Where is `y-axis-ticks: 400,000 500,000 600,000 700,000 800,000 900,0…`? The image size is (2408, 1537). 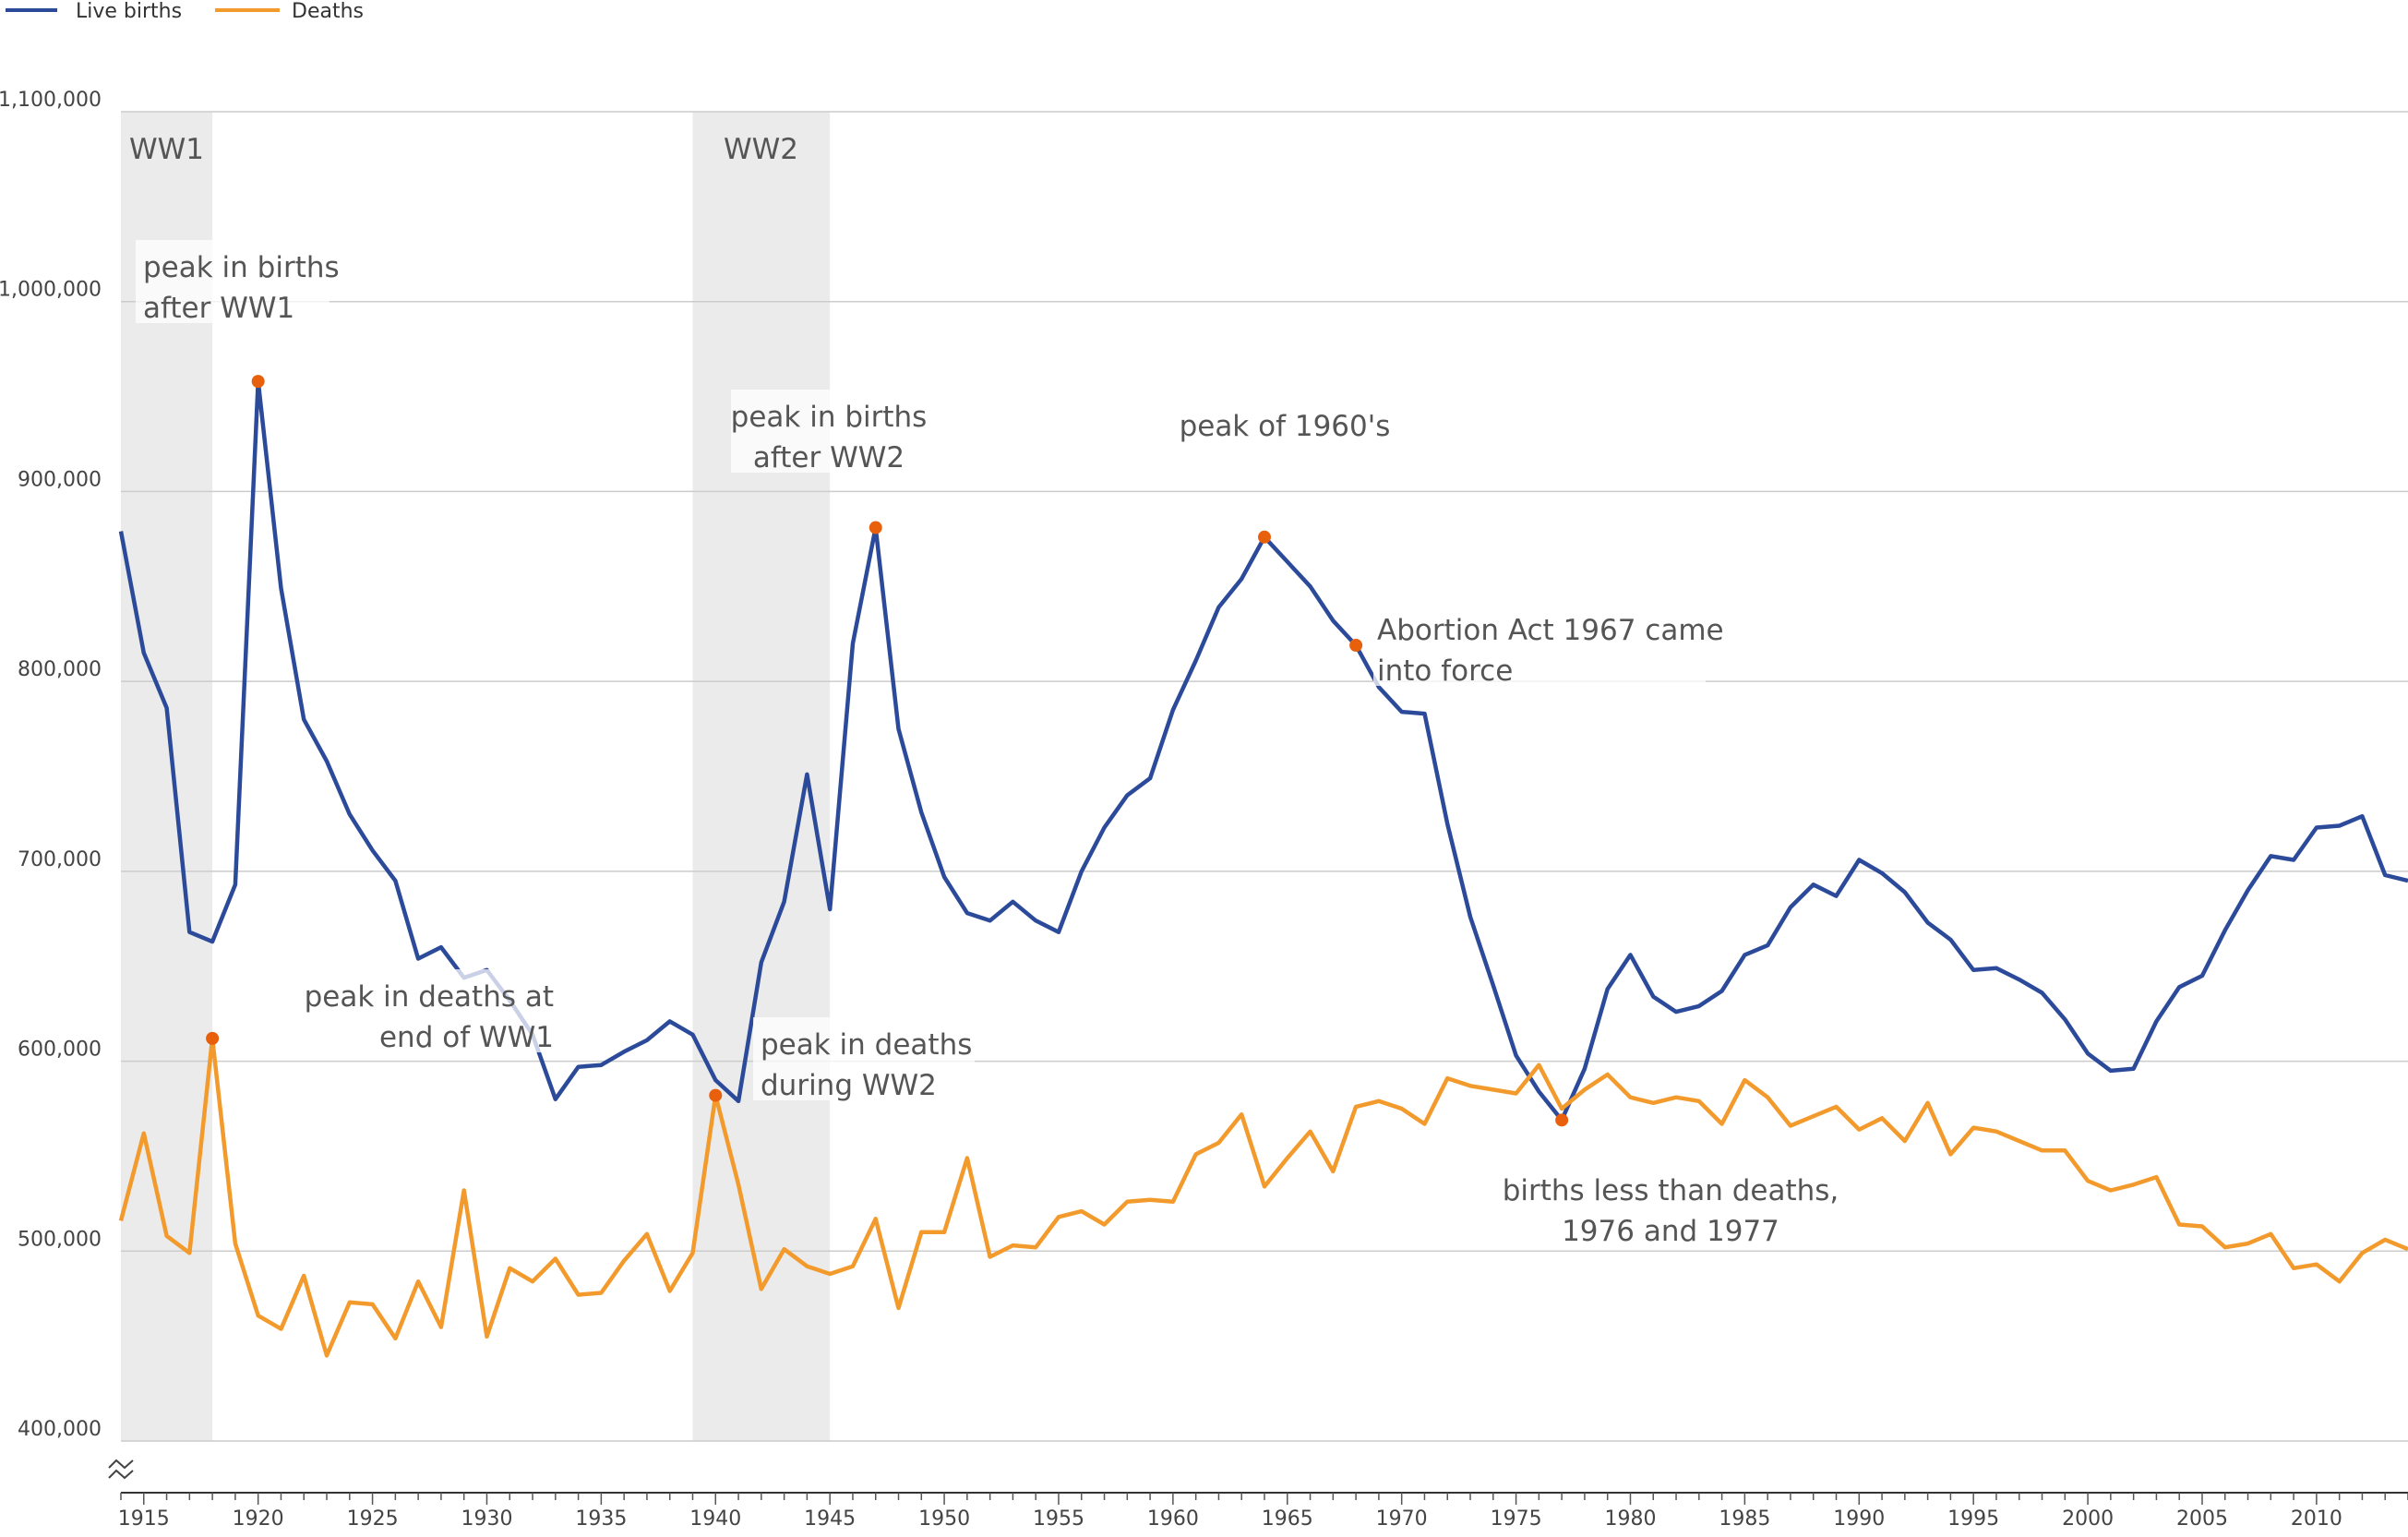 y-axis-ticks: 400,000 500,000 600,000 700,000 800,000 900,0… is located at coordinates (51, 765).